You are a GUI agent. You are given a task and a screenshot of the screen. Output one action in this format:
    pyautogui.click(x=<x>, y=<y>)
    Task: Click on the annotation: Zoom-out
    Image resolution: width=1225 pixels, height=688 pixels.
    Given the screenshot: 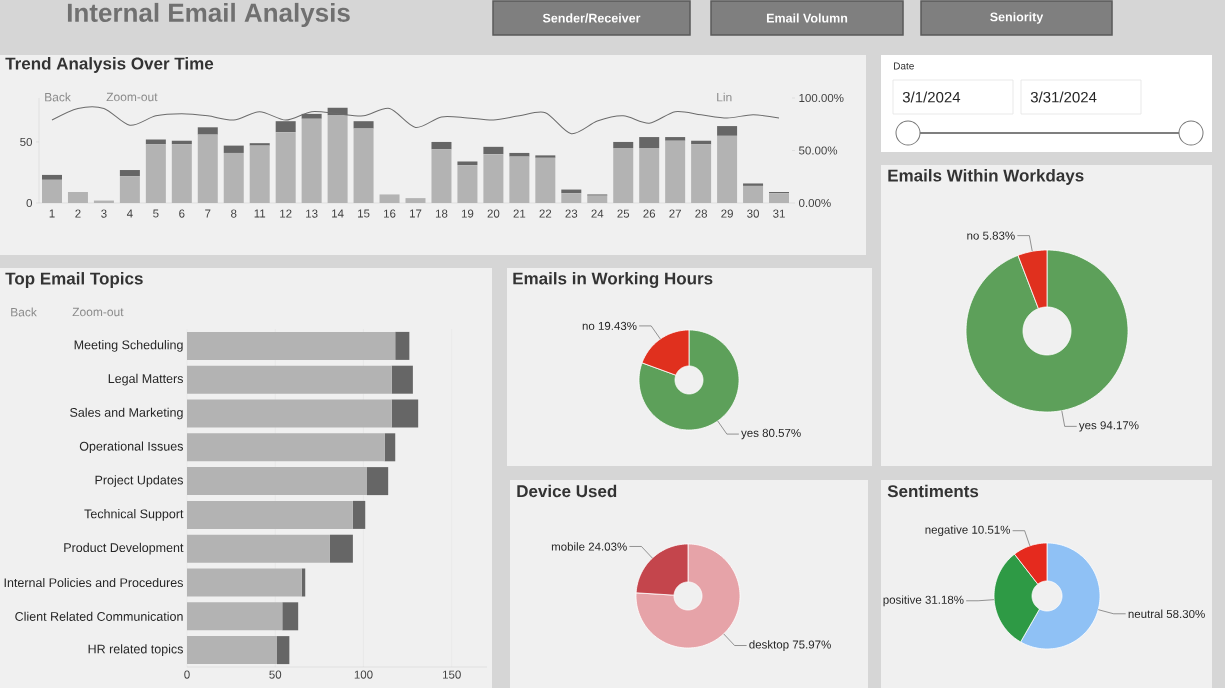 What is the action you would take?
    pyautogui.click(x=132, y=97)
    